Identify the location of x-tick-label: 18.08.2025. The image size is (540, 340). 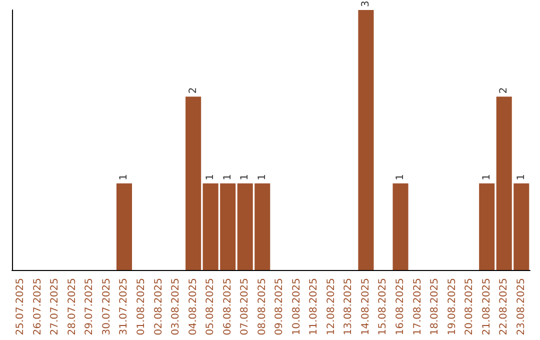
(435, 307).